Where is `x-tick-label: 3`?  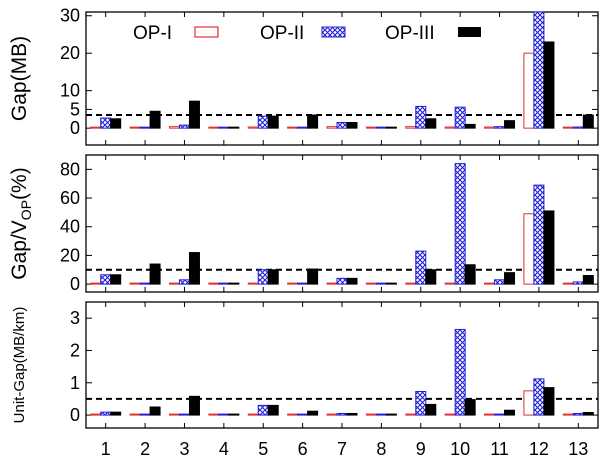
x-tick-label: 3 is located at coordinates (184, 449).